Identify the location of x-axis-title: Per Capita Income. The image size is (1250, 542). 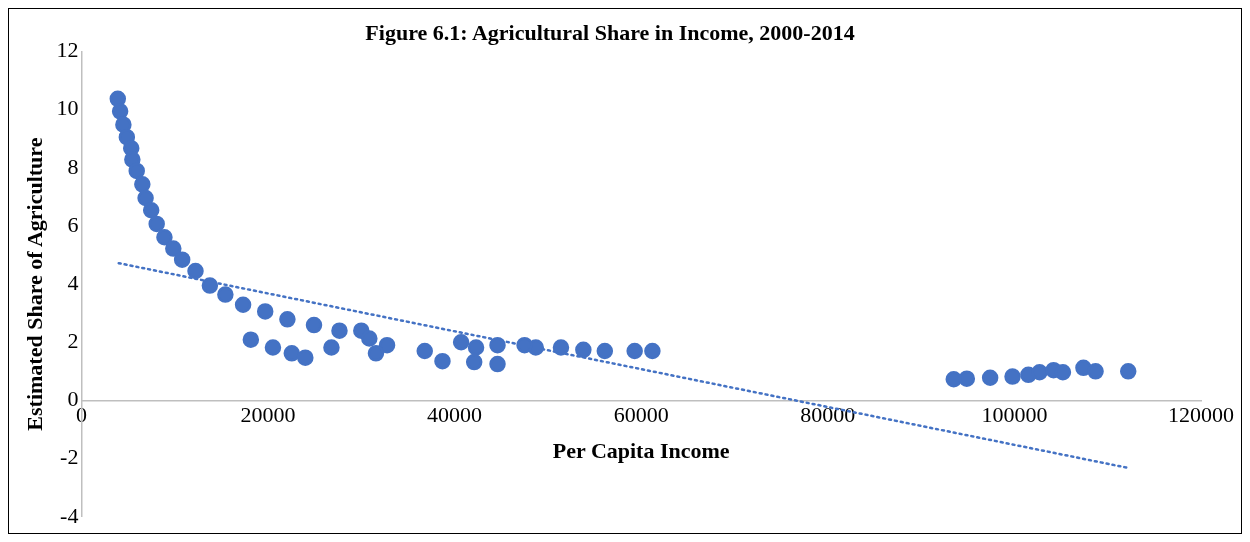
(641, 450).